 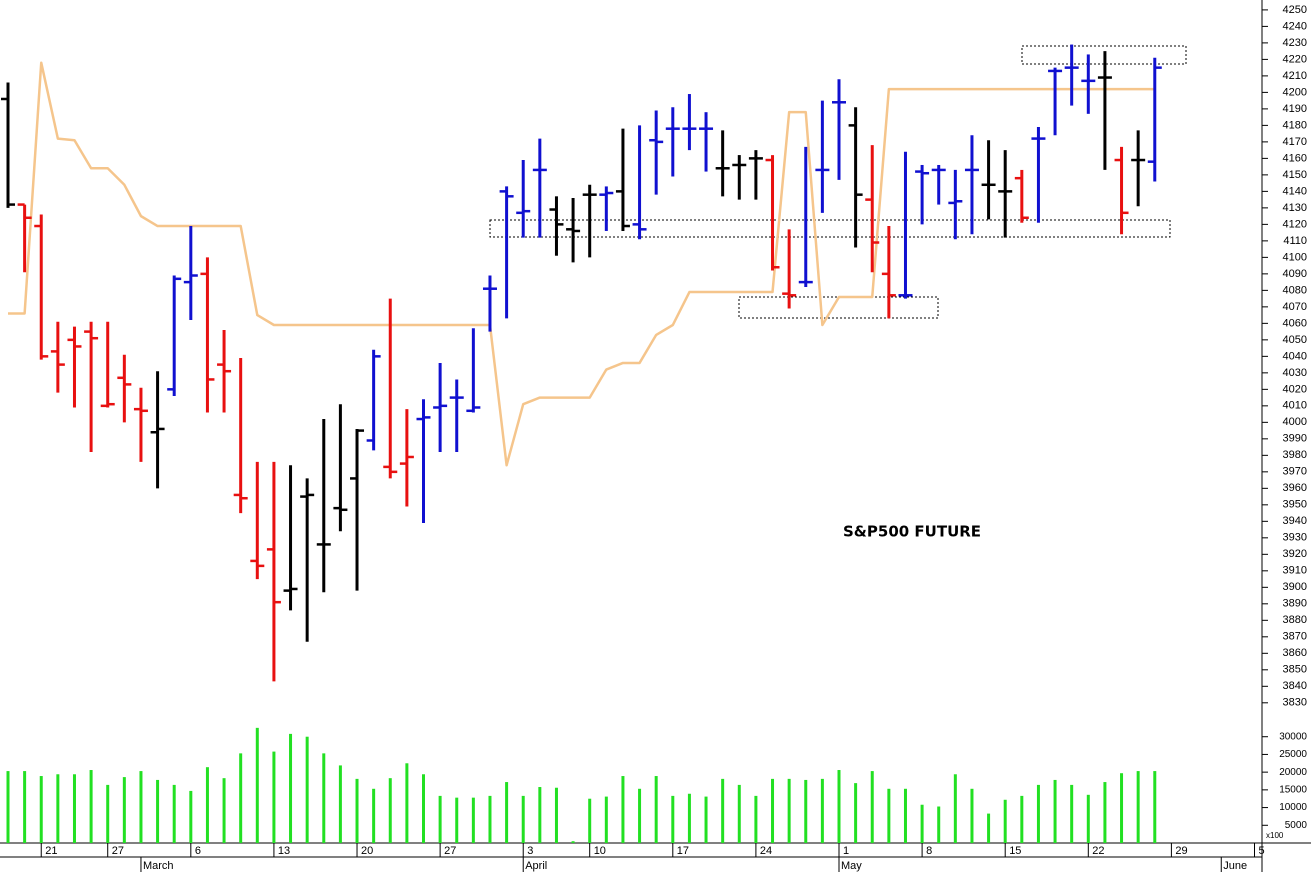 I want to click on y-tick-label: 4180, so click(x=1295, y=125).